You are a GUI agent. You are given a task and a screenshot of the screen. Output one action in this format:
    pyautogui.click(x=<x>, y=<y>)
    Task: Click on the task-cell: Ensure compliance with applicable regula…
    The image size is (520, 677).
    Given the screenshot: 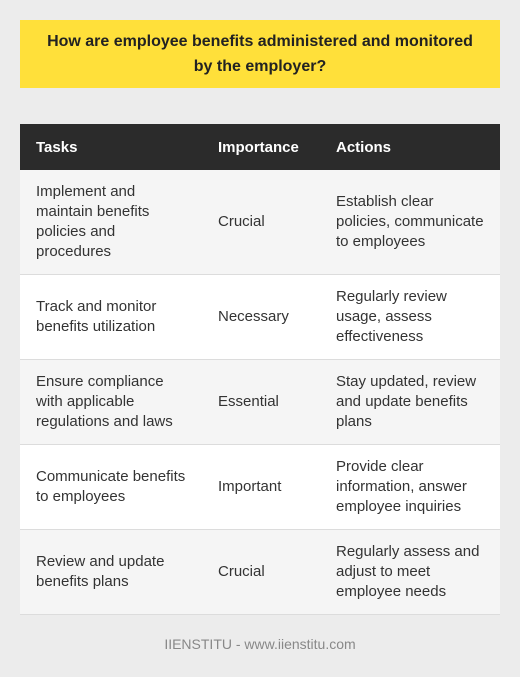 What is the action you would take?
    pyautogui.click(x=111, y=402)
    